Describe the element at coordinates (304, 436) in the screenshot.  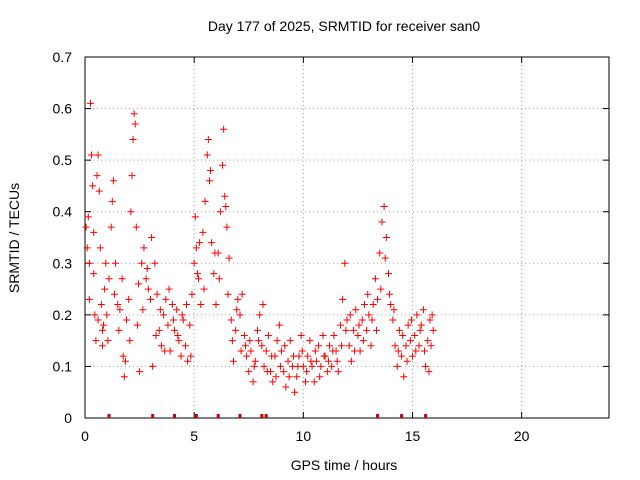
I see `x-tick-label: 10` at that location.